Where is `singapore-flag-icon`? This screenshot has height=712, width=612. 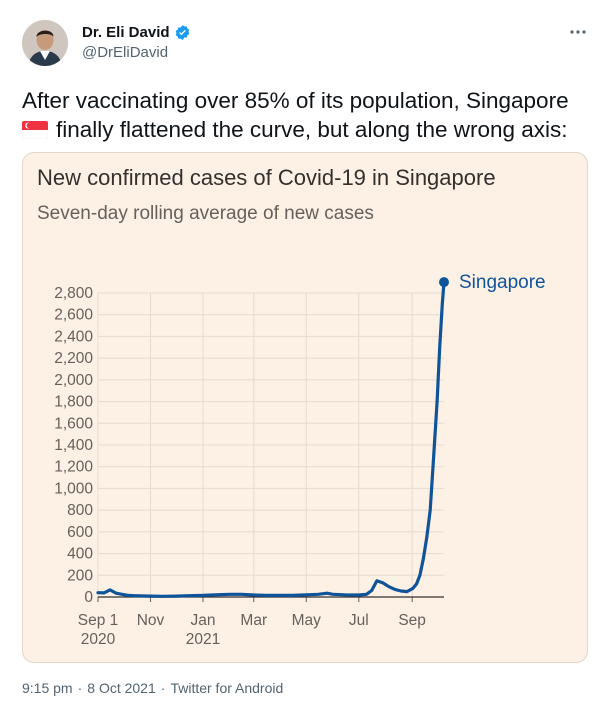
singapore-flag-icon is located at coordinates (35, 128).